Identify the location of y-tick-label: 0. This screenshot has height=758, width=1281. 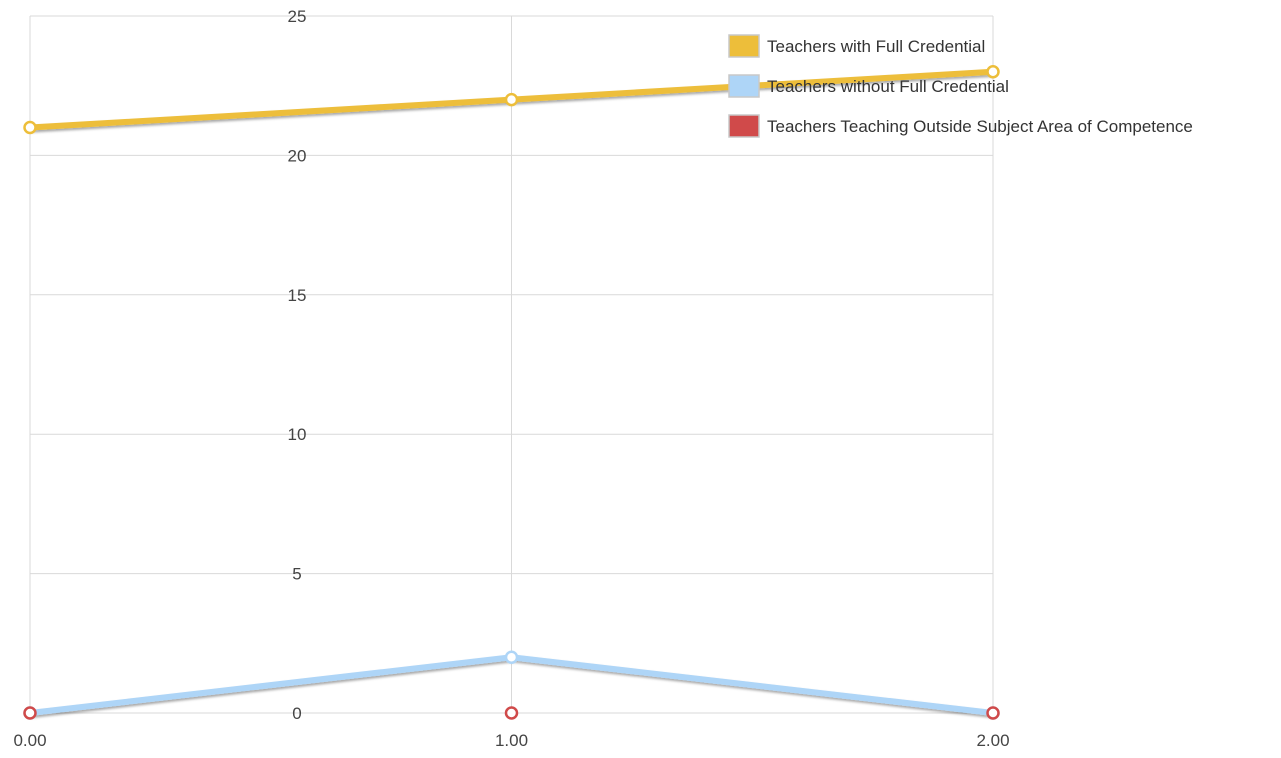
(296, 713).